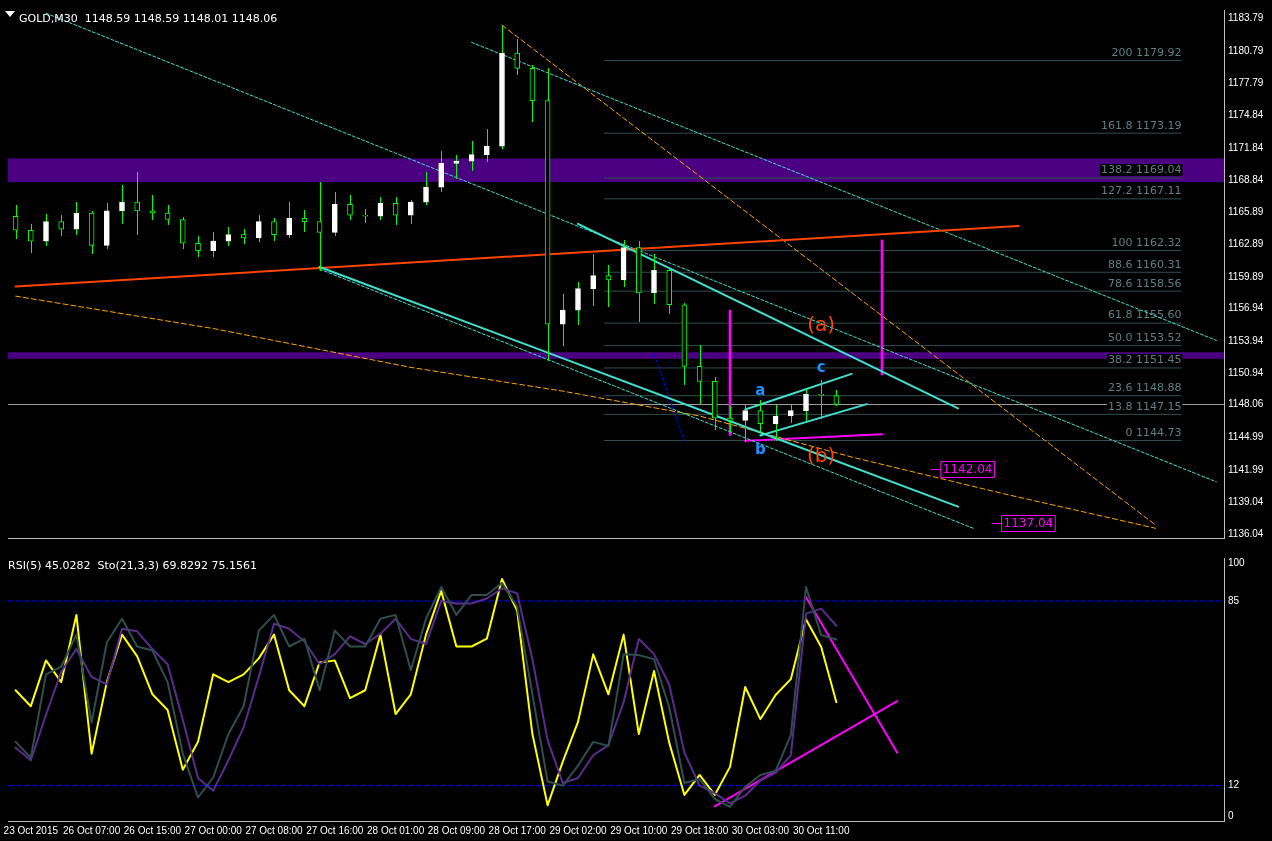 This screenshot has height=841, width=1272. What do you see at coordinates (760, 830) in the screenshot?
I see `x-tick-label: 30 Oct 03:00` at bounding box center [760, 830].